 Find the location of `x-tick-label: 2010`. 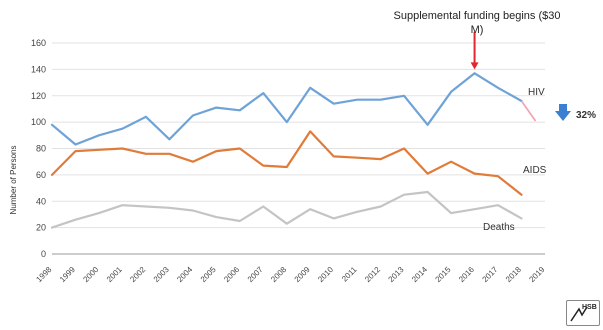

x-tick-label: 2010 is located at coordinates (325, 274).